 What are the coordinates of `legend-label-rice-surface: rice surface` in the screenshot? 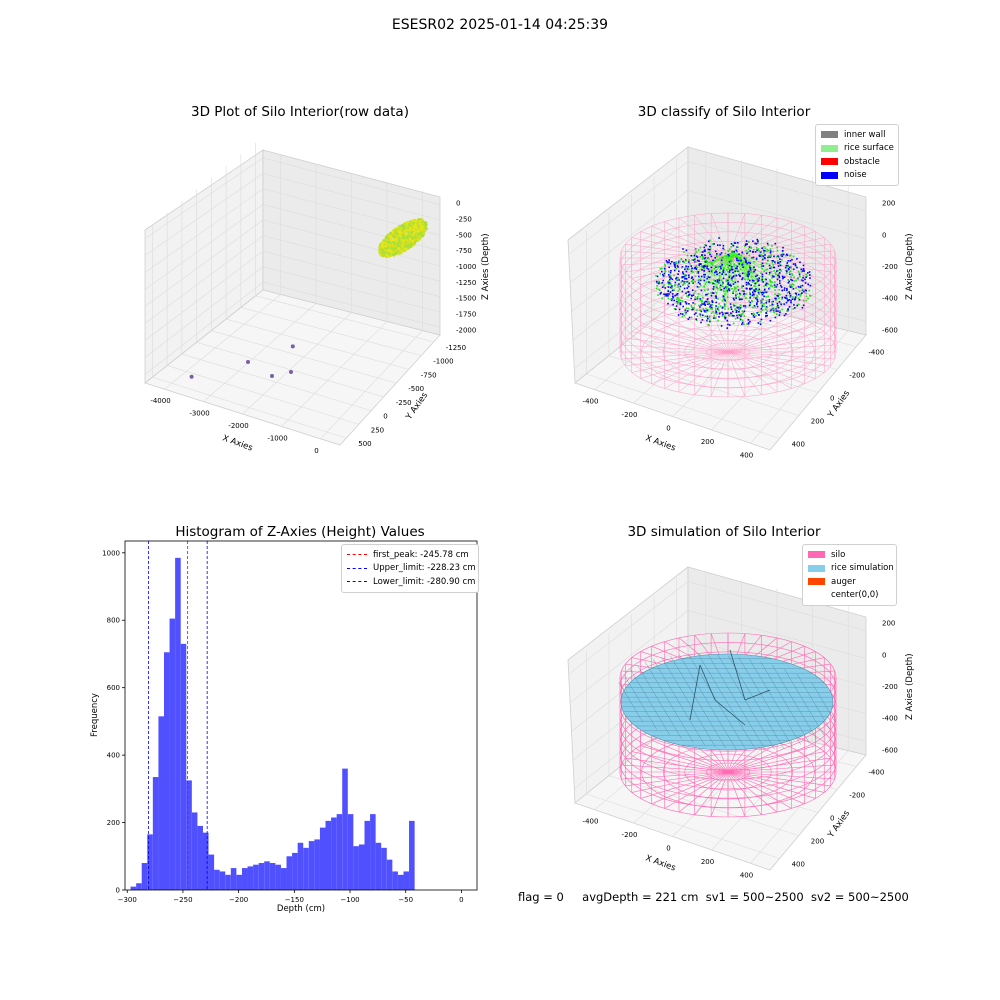 It's located at (869, 148).